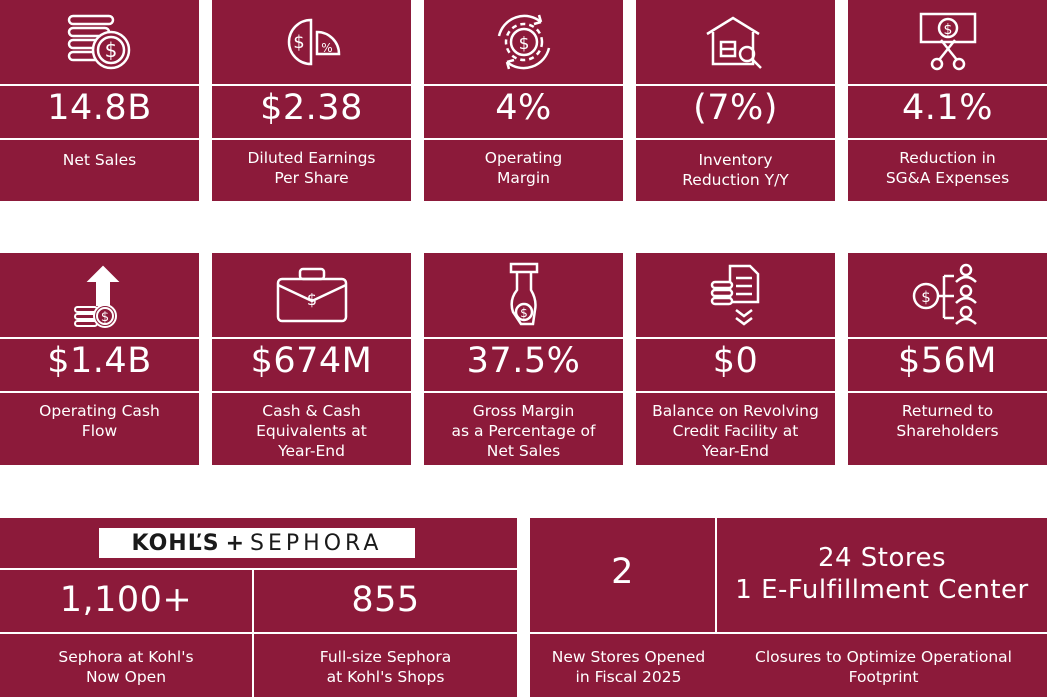 Image resolution: width=1047 pixels, height=697 pixels. What do you see at coordinates (735, 42) in the screenshot?
I see `warehouse-search-icon` at bounding box center [735, 42].